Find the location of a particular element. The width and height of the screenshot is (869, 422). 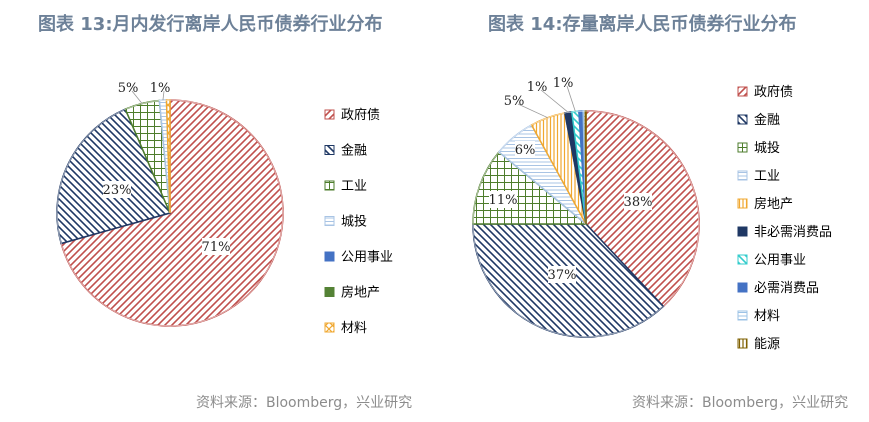

chart-1-pie-outline is located at coordinates (170, 213).